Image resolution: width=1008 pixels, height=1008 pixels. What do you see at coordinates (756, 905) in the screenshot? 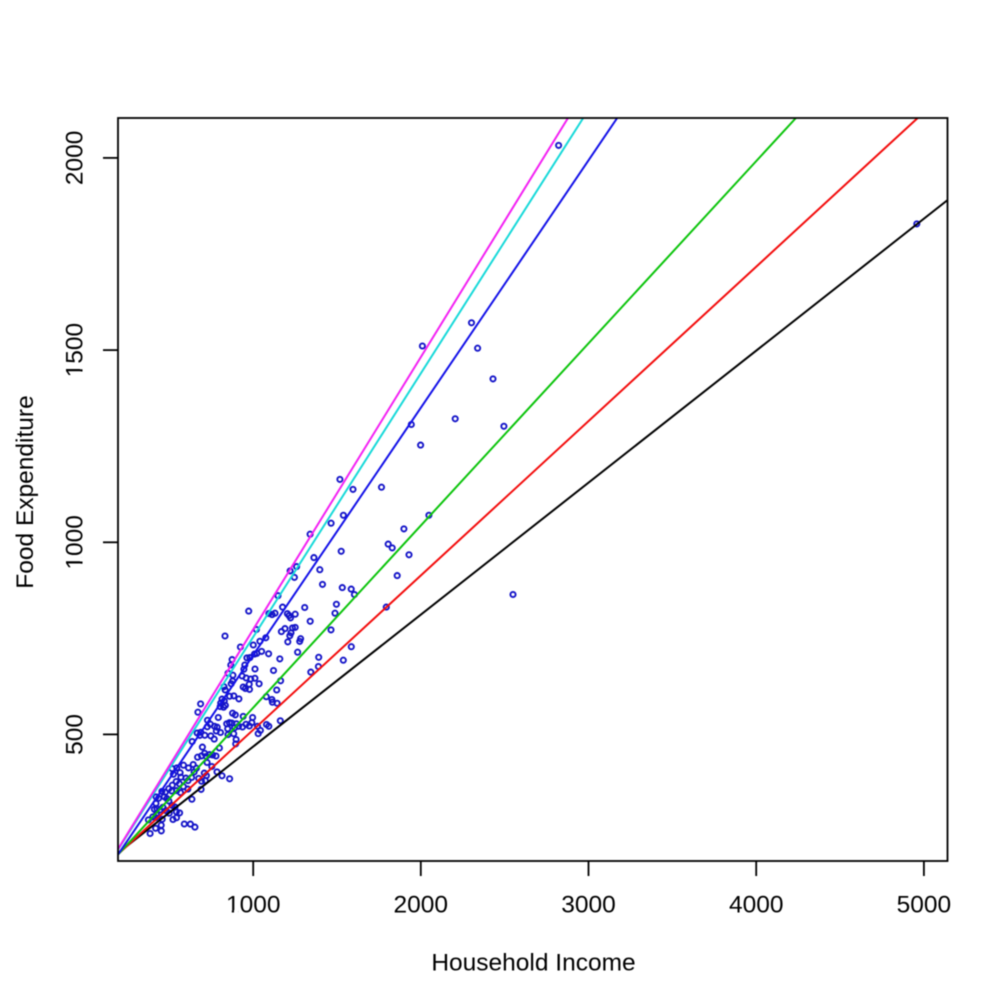
I see `svg-text: 4000` at bounding box center [756, 905].